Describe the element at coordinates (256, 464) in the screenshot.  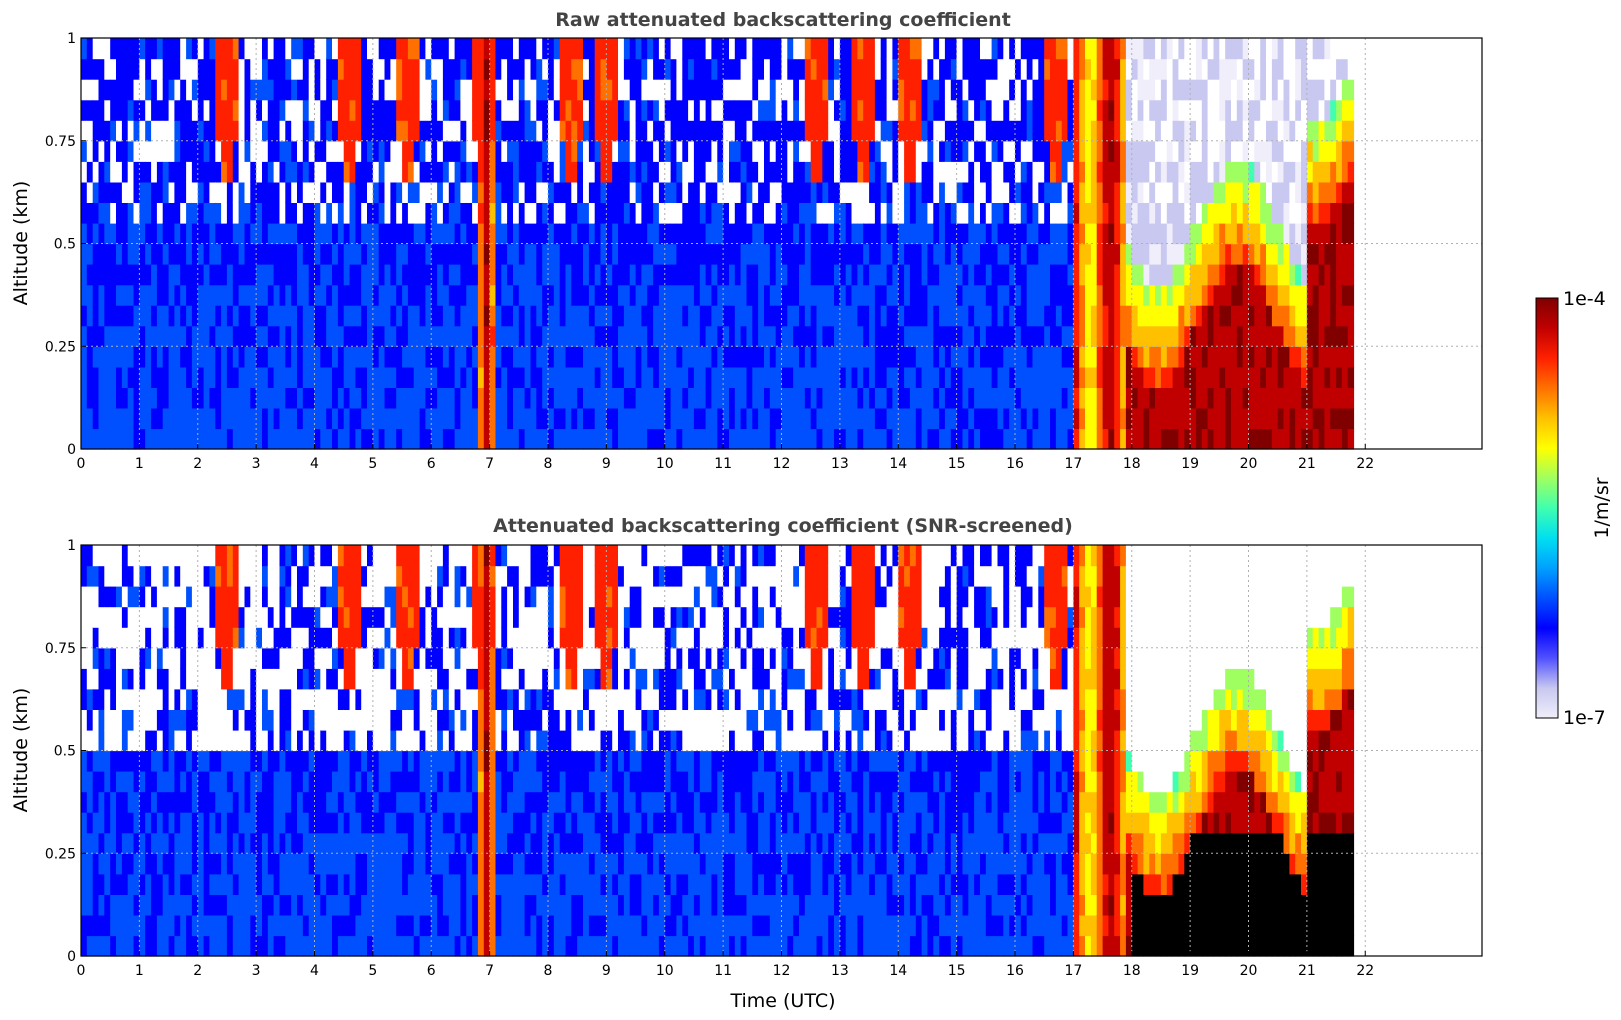
I see `x-tick-label: 3` at that location.